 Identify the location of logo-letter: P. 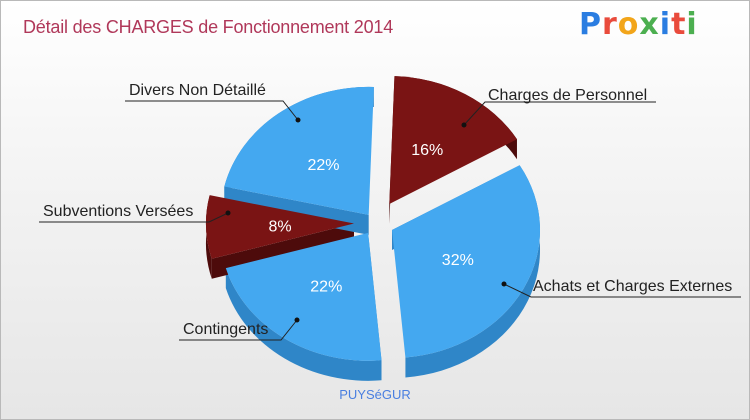
(590, 24).